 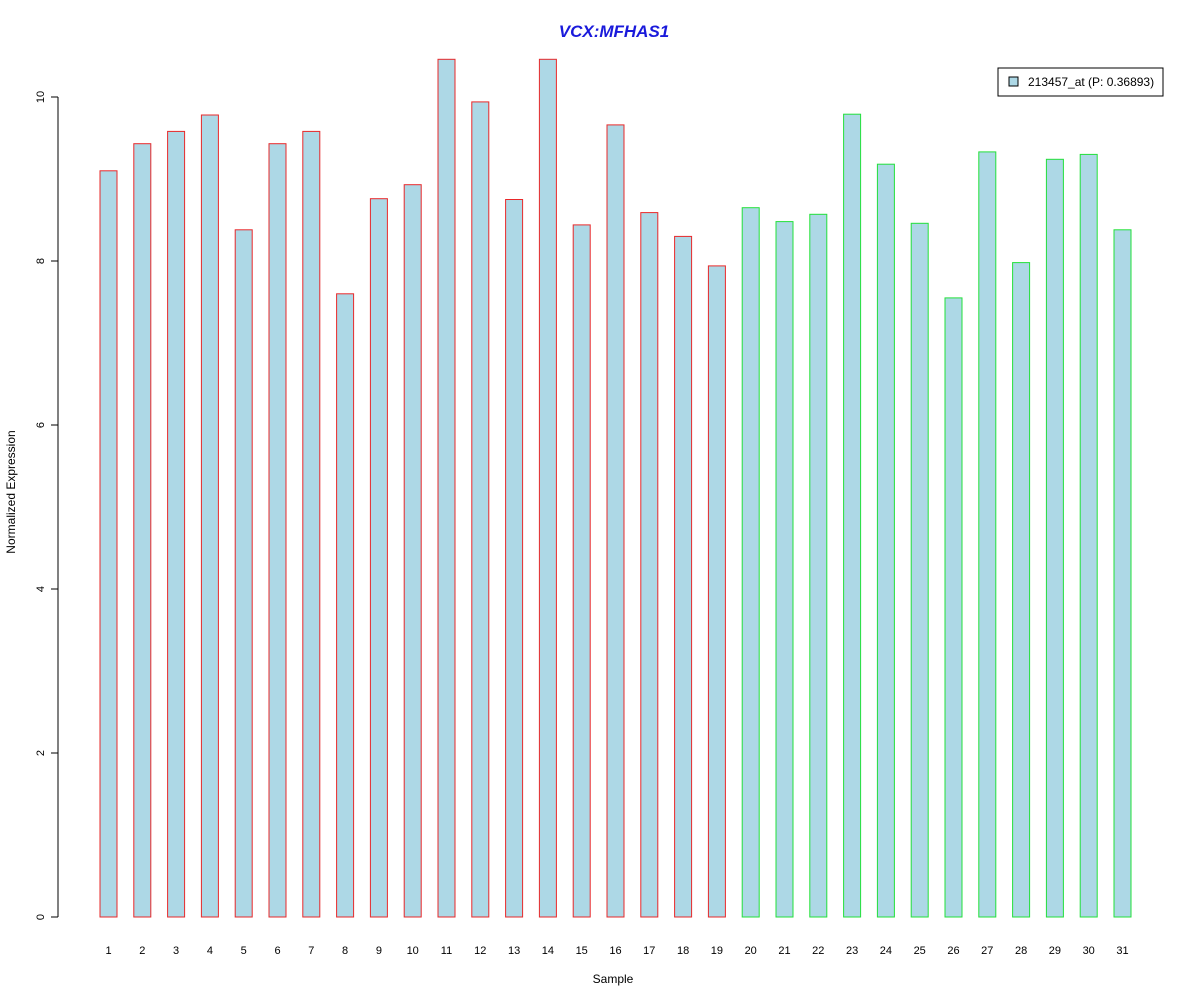 What do you see at coordinates (1013, 81) in the screenshot?
I see `legend-swatch` at bounding box center [1013, 81].